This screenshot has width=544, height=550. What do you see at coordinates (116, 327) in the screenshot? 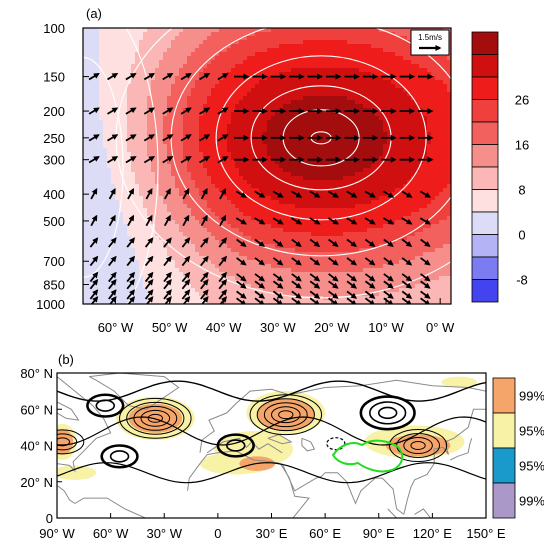
I see `x-tick-label: 60° W` at bounding box center [116, 327].